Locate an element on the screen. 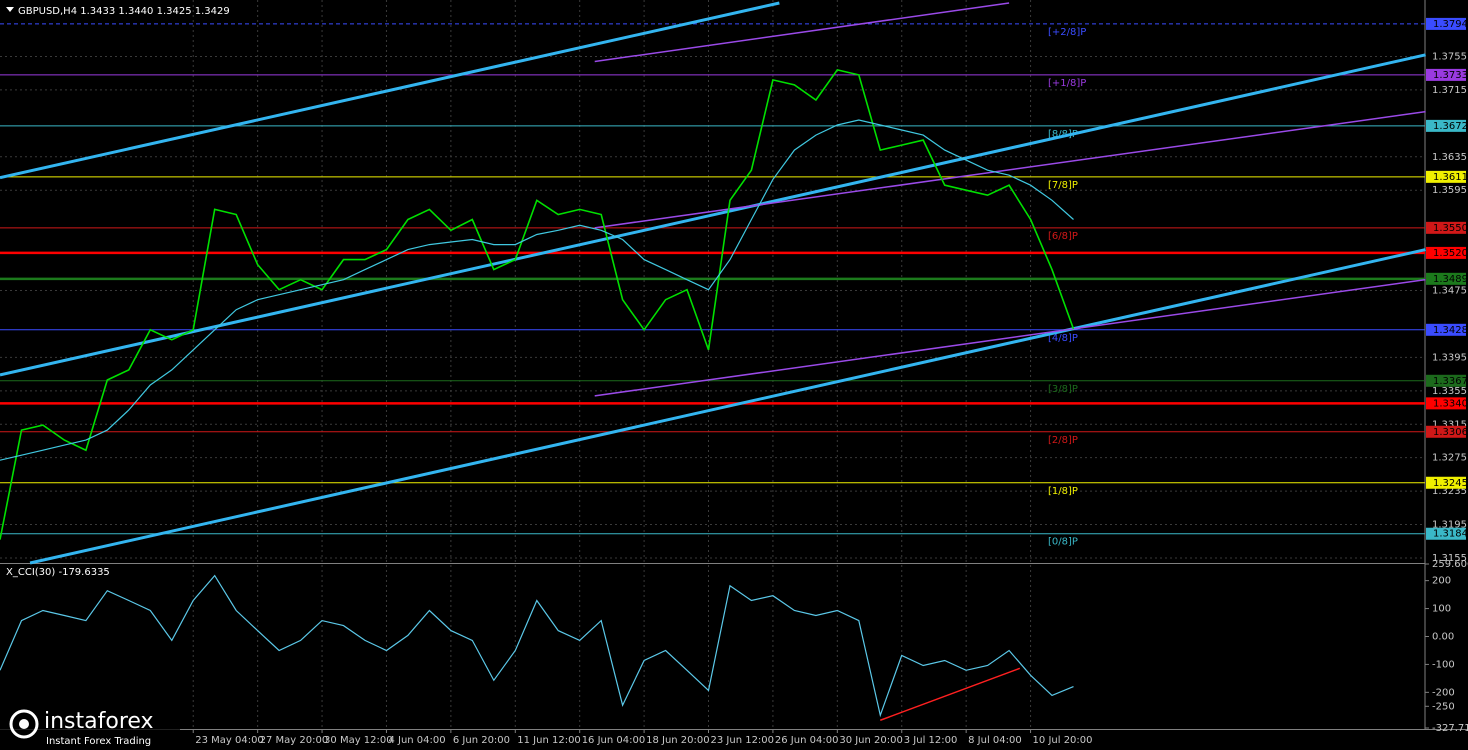 The width and height of the screenshot is (1468, 750). x-tick-label: 3 Jul 12:00 is located at coordinates (931, 740).